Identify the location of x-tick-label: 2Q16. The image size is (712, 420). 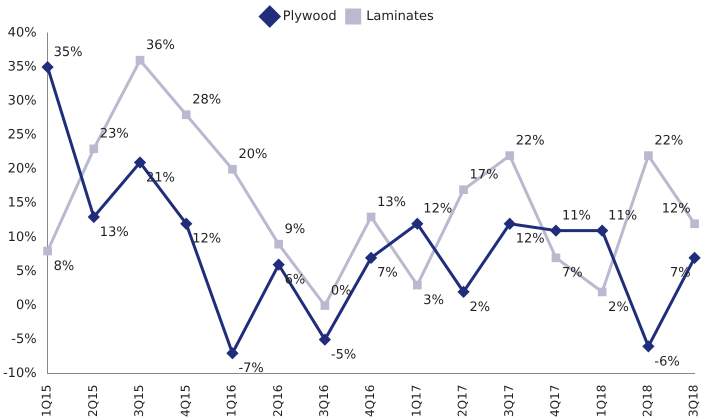
(277, 401).